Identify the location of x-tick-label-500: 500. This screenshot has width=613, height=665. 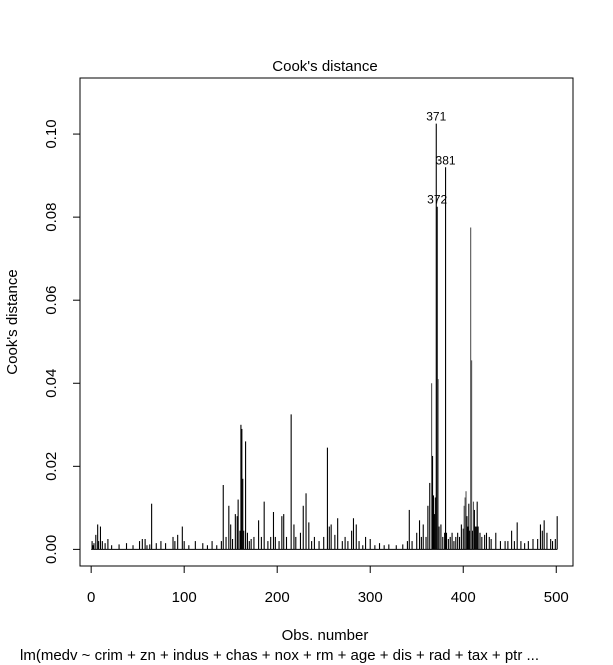
(556, 597).